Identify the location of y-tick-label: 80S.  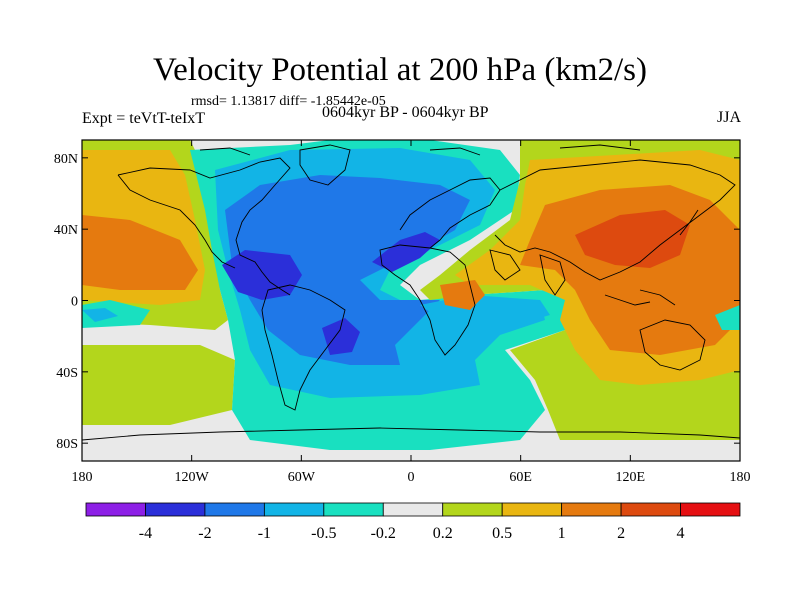
(67, 444).